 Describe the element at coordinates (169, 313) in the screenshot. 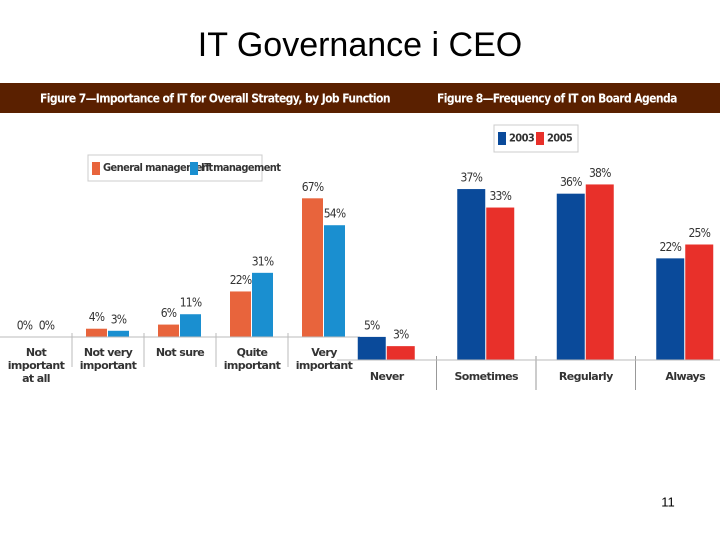

I see `value-label: 6%` at that location.